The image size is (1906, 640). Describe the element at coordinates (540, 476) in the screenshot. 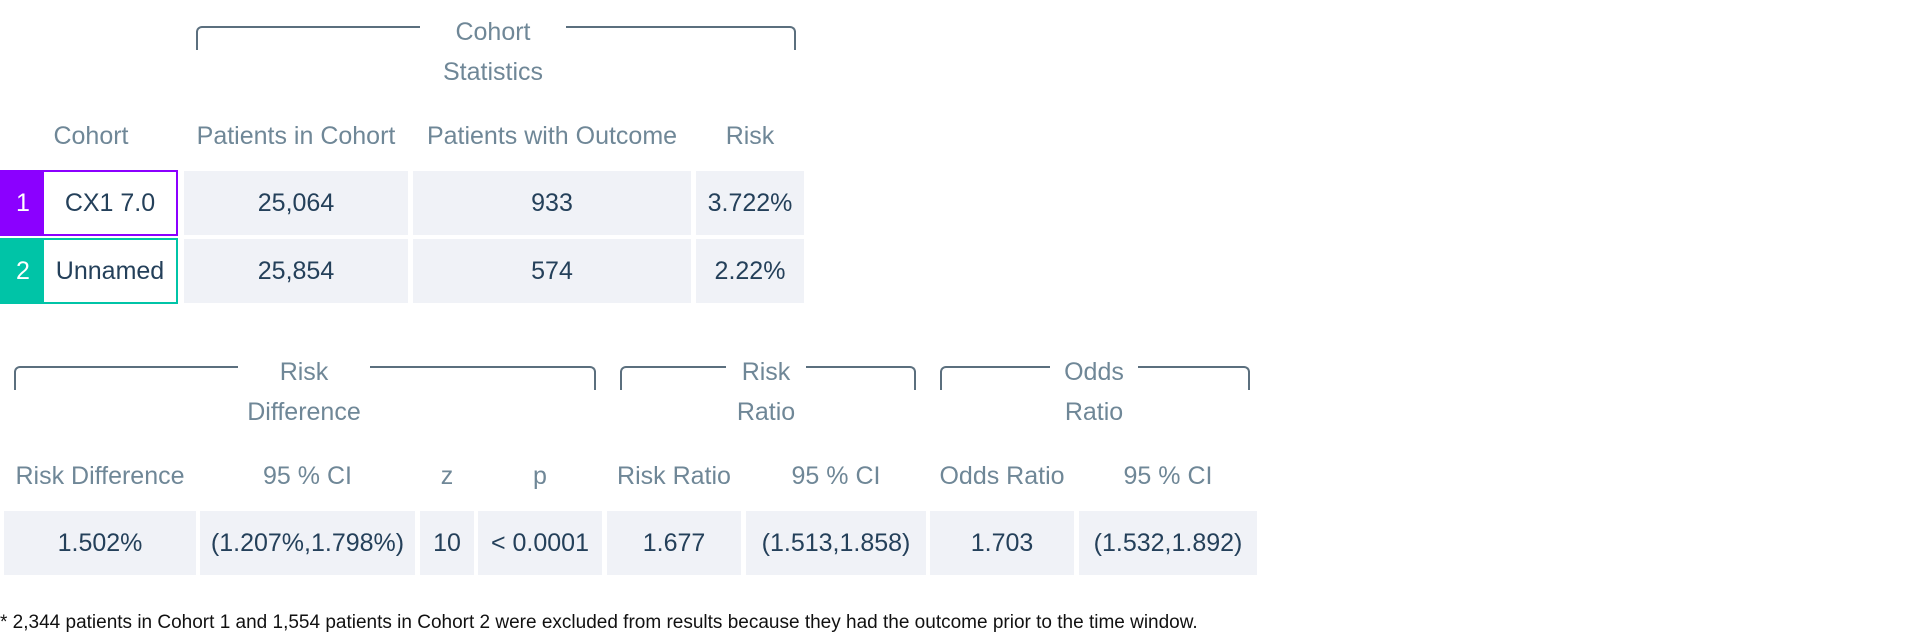

I see `header-p: p` at that location.